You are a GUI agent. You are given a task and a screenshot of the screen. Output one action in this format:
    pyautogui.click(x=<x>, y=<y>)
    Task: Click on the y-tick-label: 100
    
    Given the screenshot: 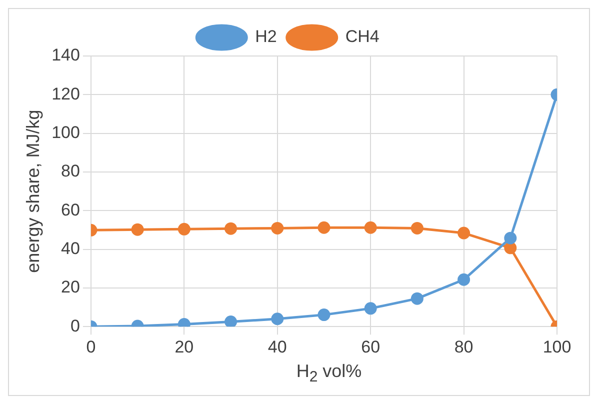 What is the action you would take?
    pyautogui.click(x=66, y=132)
    